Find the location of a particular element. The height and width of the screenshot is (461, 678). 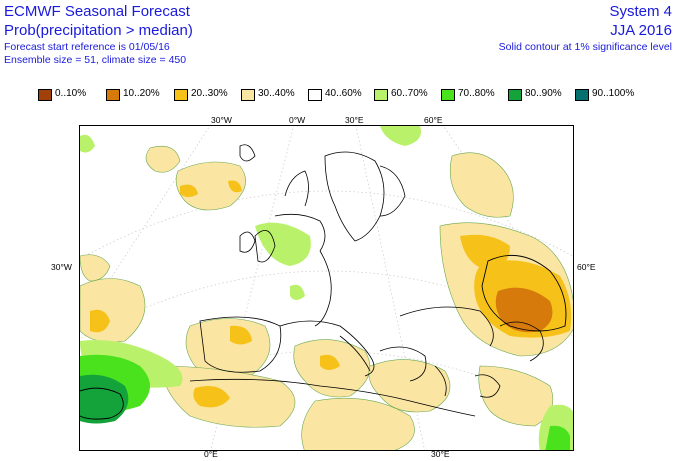

legend-label: 30..40% is located at coordinates (276, 93).